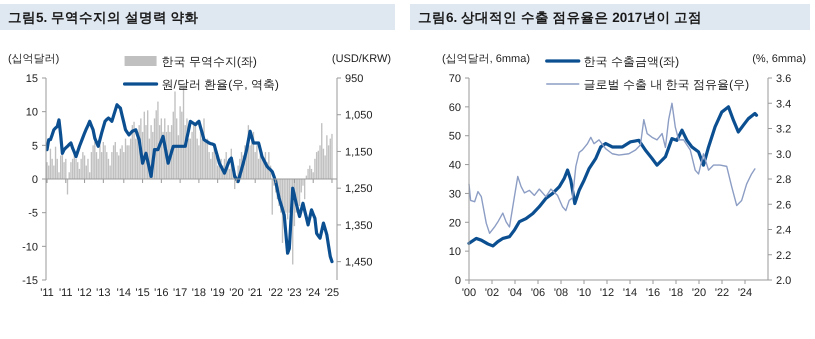 Image resolution: width=815 pixels, height=339 pixels. I want to click on y2-tick-label: 3.2, so click(784, 130).